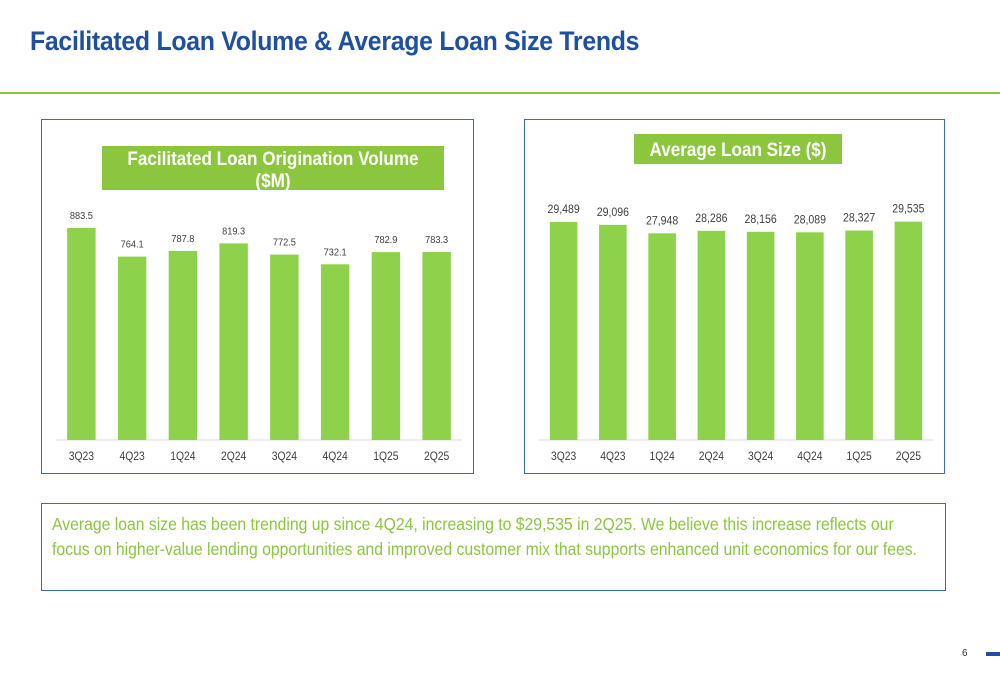 The width and height of the screenshot is (1000, 685). Describe the element at coordinates (858, 457) in the screenshot. I see `loan-size-x-tick-label: 1Q25` at that location.